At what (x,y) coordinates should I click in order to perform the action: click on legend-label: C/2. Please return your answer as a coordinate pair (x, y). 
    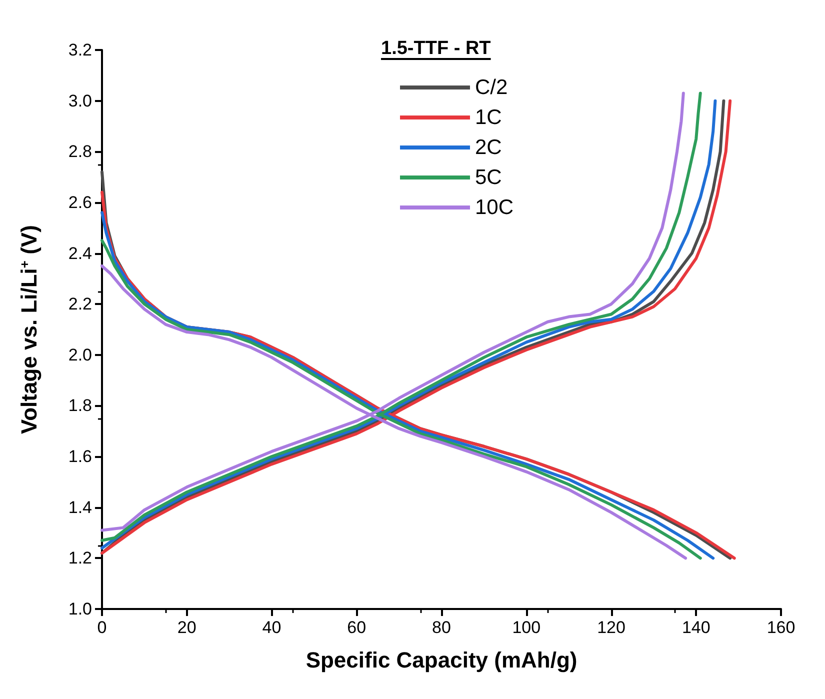
    Looking at the image, I should click on (491, 87).